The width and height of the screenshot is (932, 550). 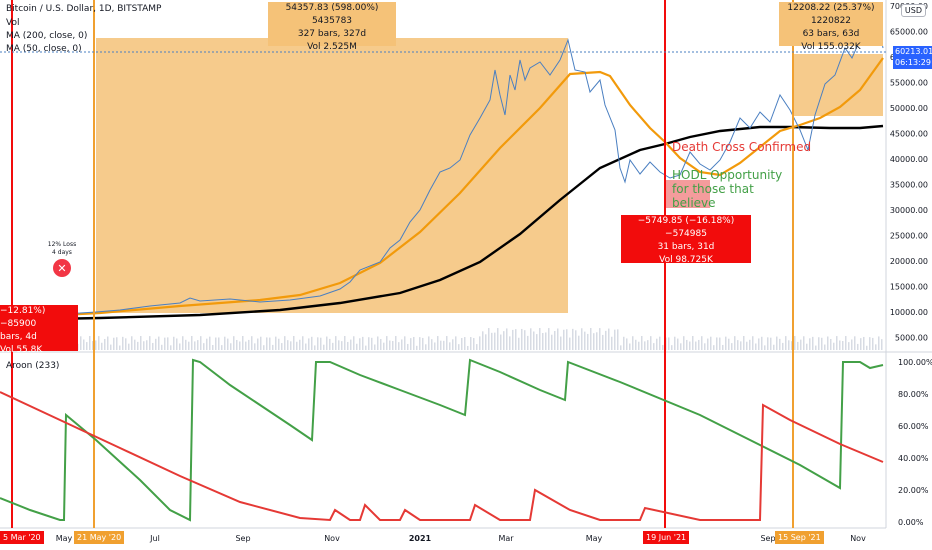 What do you see at coordinates (666, 537) in the screenshot?
I see `date-chip-jun21: 19 Jun '21` at bounding box center [666, 537].